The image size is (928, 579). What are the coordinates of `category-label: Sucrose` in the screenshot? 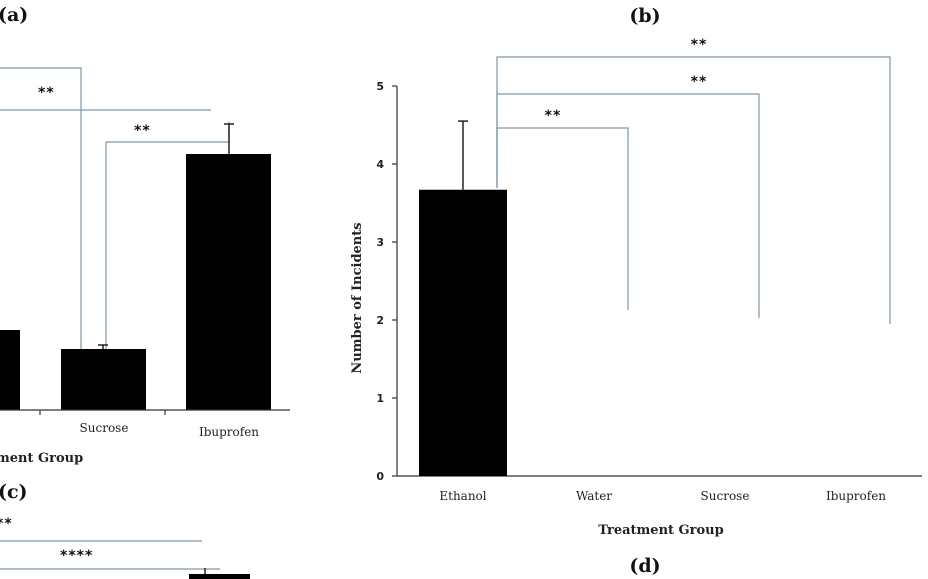 It's located at (725, 496).